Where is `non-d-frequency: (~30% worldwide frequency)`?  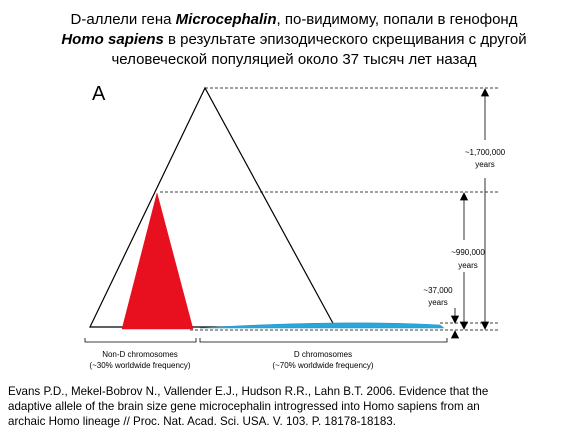
non-d-frequency: (~30% worldwide frequency) is located at coordinates (139, 365).